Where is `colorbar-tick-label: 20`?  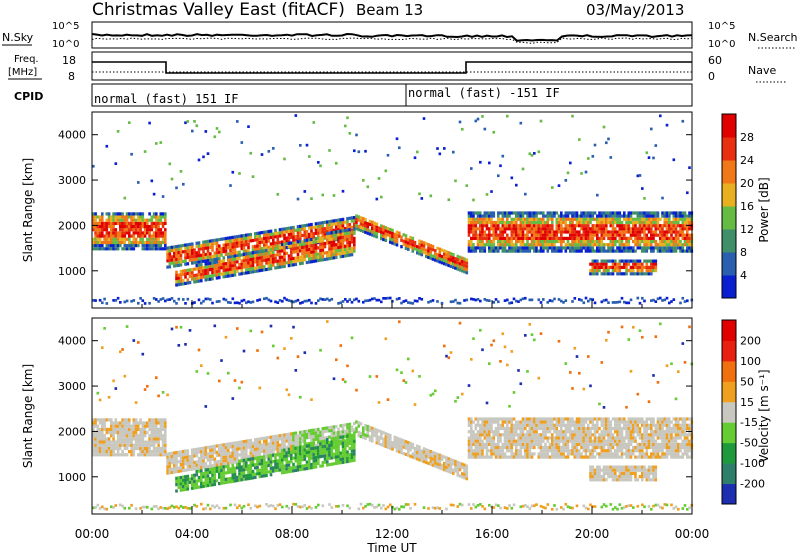 colorbar-tick-label: 20 is located at coordinates (747, 183).